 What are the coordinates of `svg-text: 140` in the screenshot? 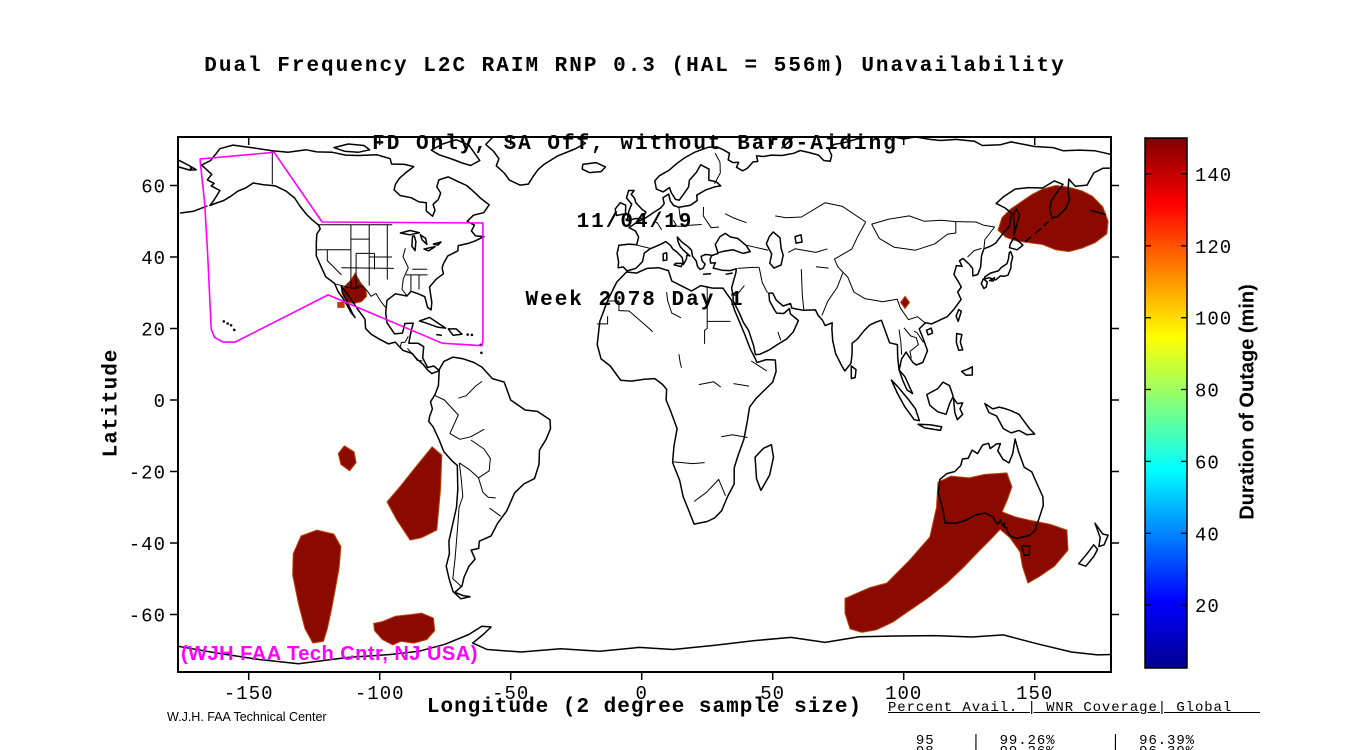 It's located at (1213, 176).